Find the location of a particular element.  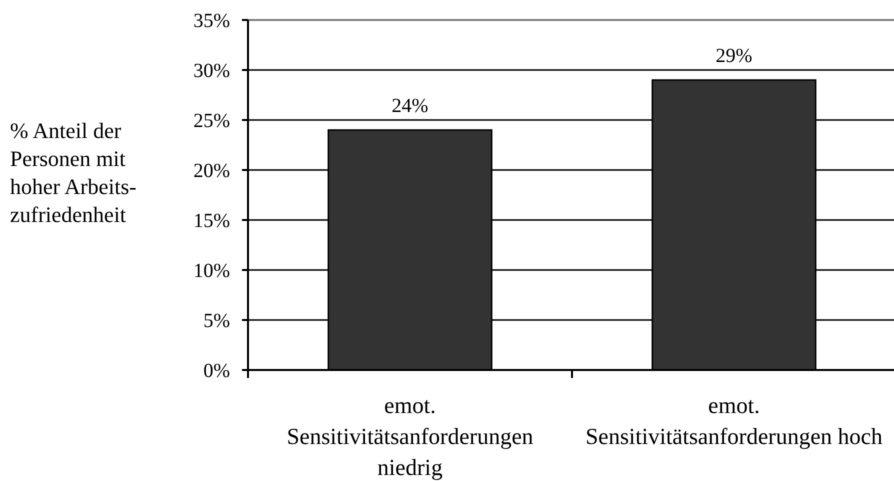

x-tick-label: emot. Sensitivitätsanforderungen hoch is located at coordinates (734, 421).